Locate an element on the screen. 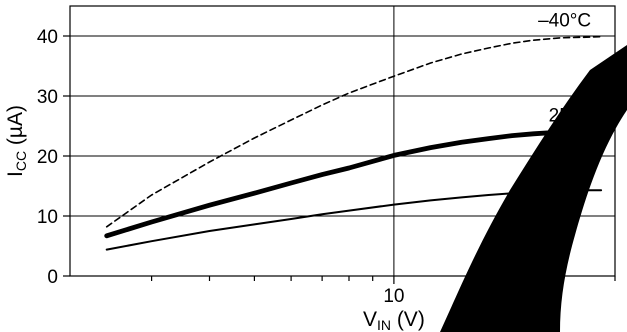  x-tick-label: 10 is located at coordinates (393, 296).